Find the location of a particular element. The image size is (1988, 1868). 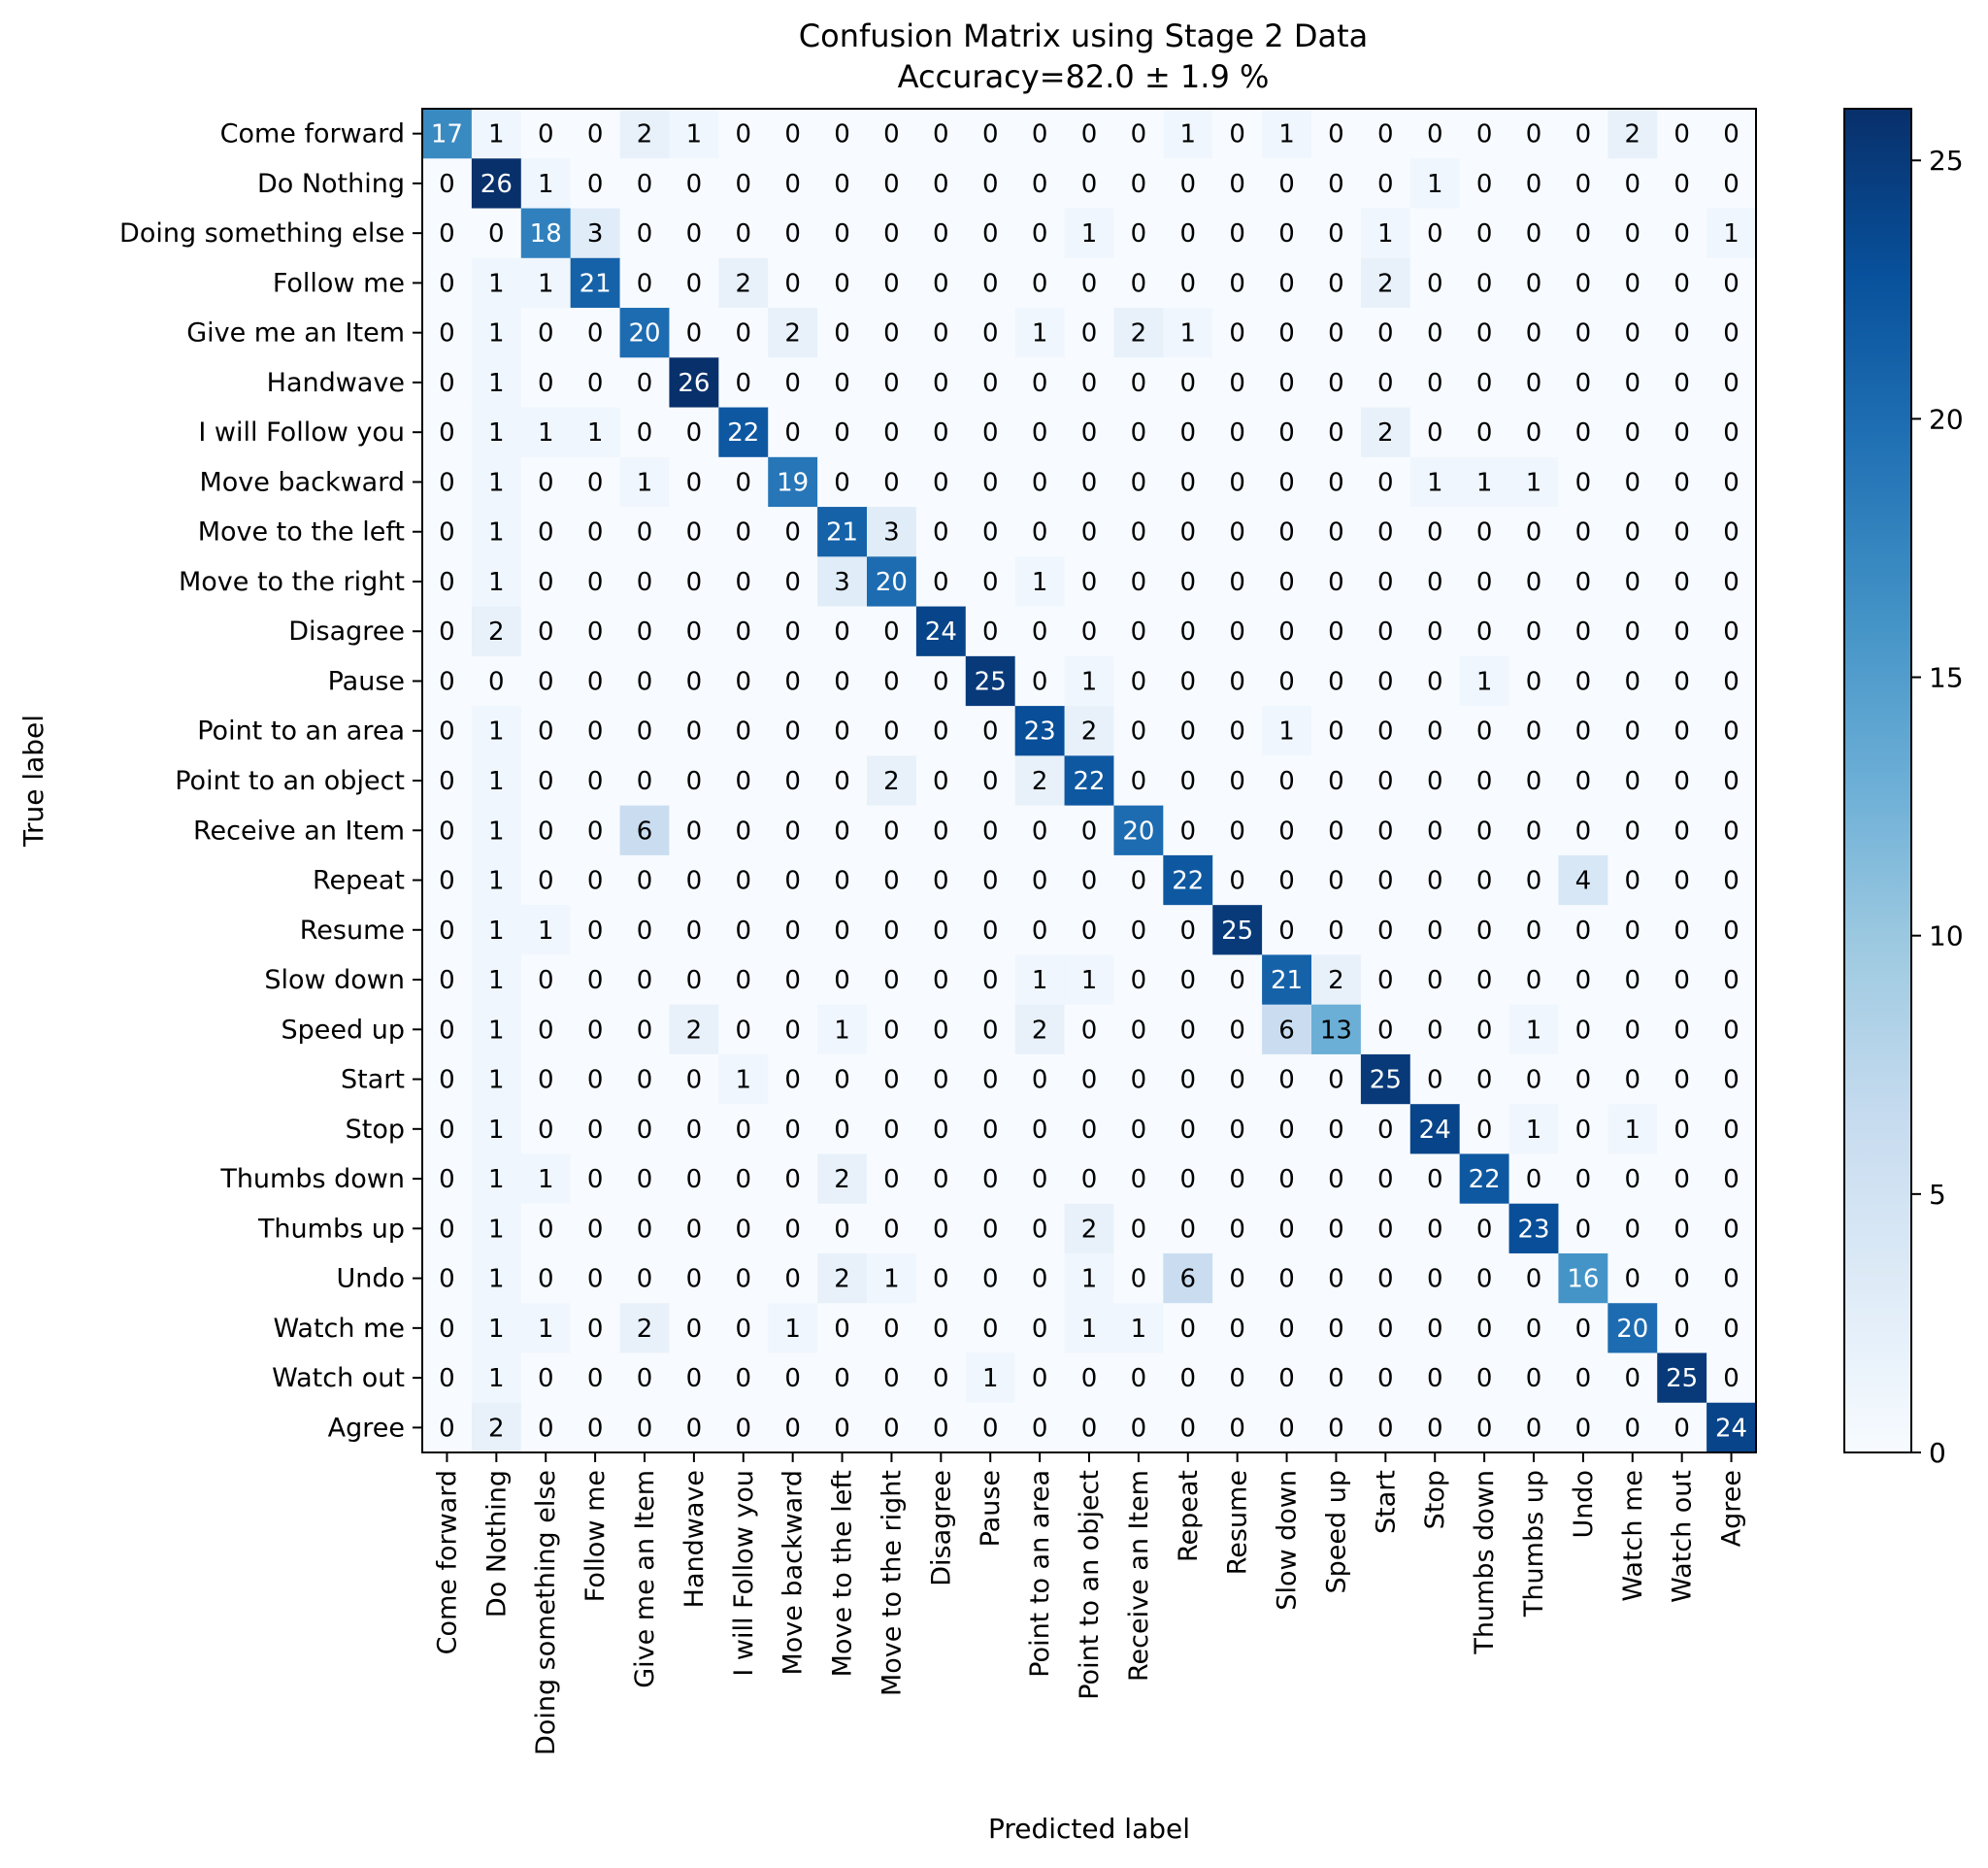

cell-r12-c5 is located at coordinates (694, 731).